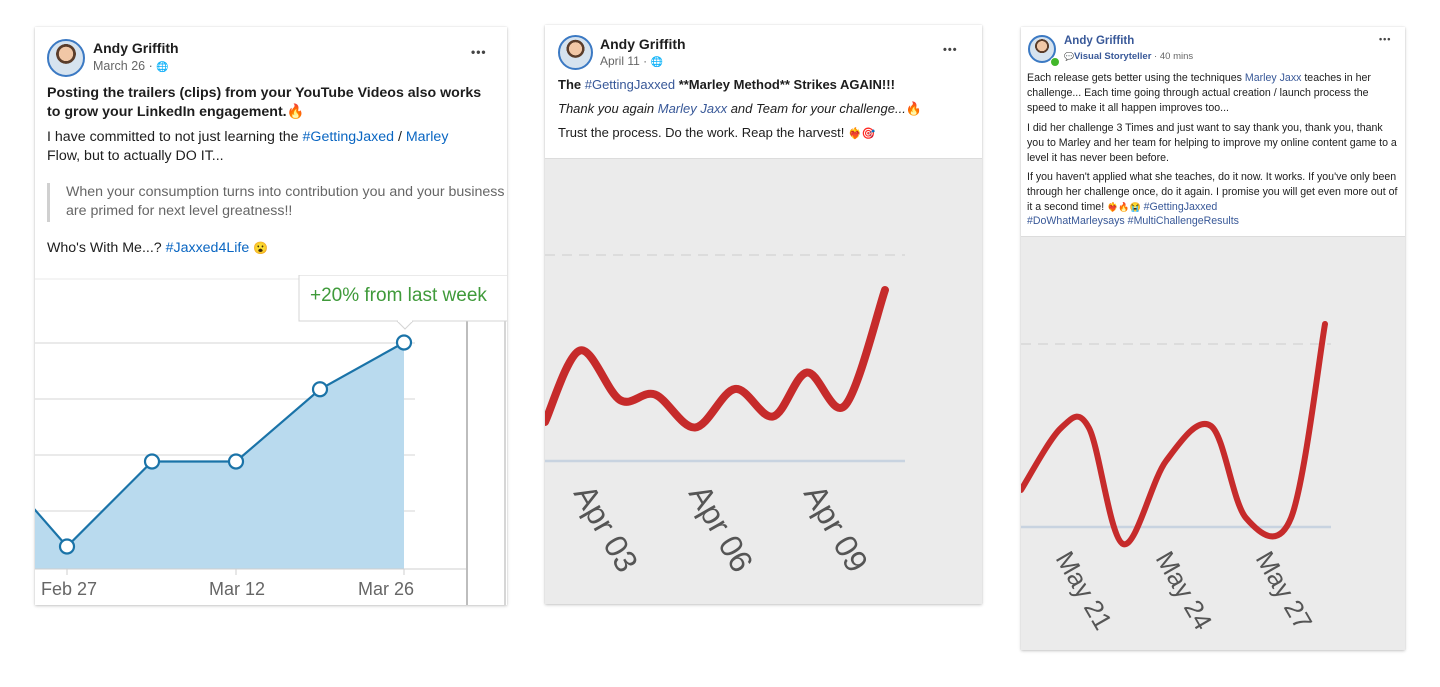 The image size is (1440, 687). What do you see at coordinates (608, 108) in the screenshot?
I see `line-text: Thank you again` at bounding box center [608, 108].